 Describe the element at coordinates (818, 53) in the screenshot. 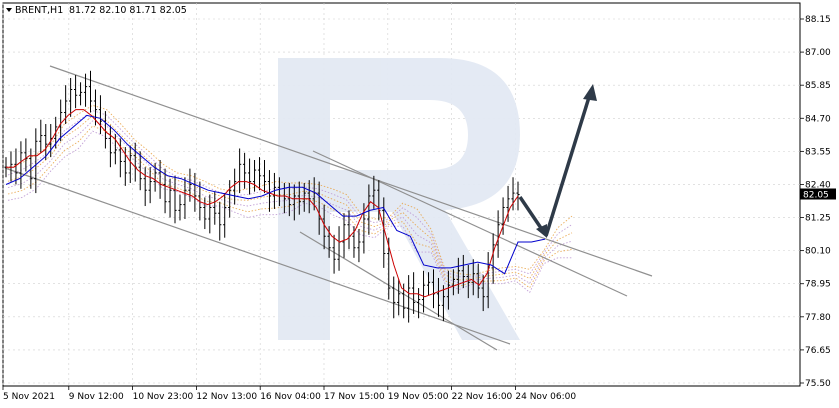

I see `y-tick-label: 87.00` at that location.